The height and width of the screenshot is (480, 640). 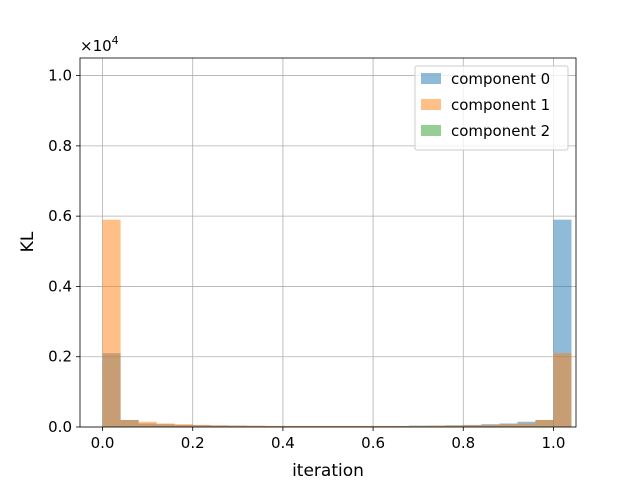 I want to click on y-tick-label: 0.6, so click(x=60, y=216).